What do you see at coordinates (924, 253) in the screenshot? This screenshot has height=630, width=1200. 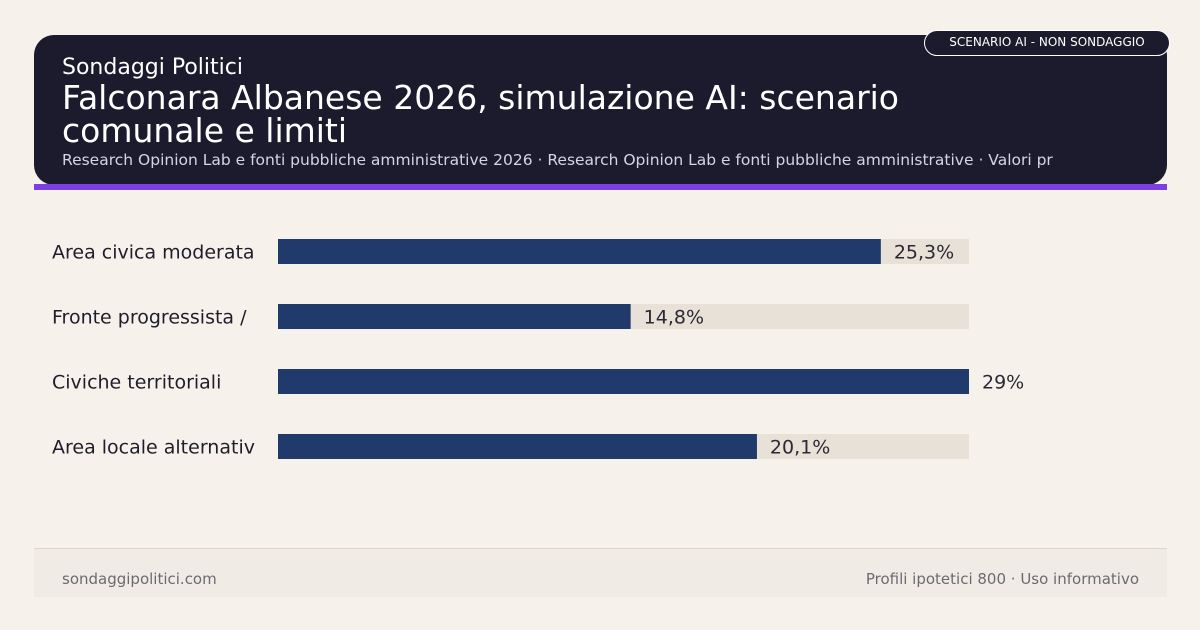 I see `value-label: 25,3%` at bounding box center [924, 253].